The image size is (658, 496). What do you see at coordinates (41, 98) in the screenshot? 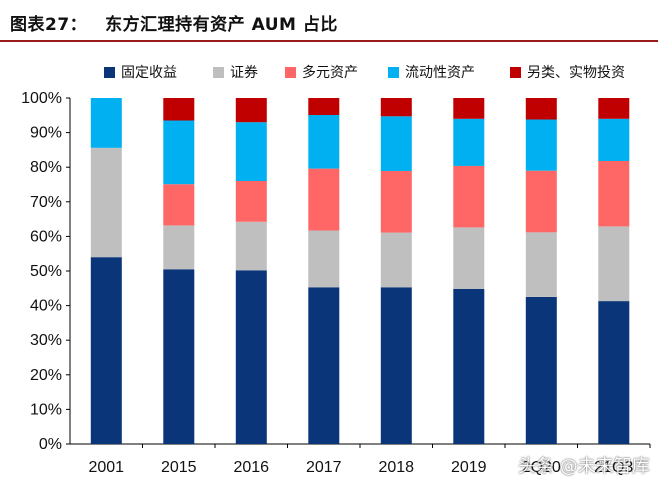
I see `y-tick-label: 100%` at bounding box center [41, 98].